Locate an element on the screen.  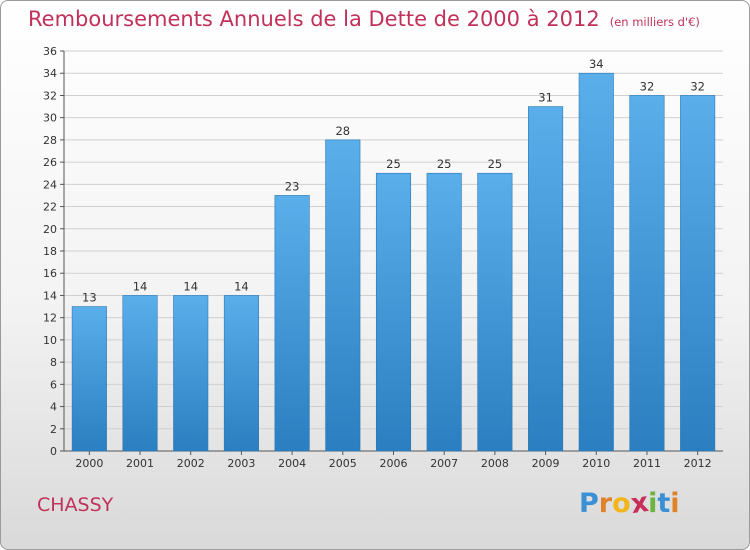
y-tick-label: 30 is located at coordinates (50, 118).